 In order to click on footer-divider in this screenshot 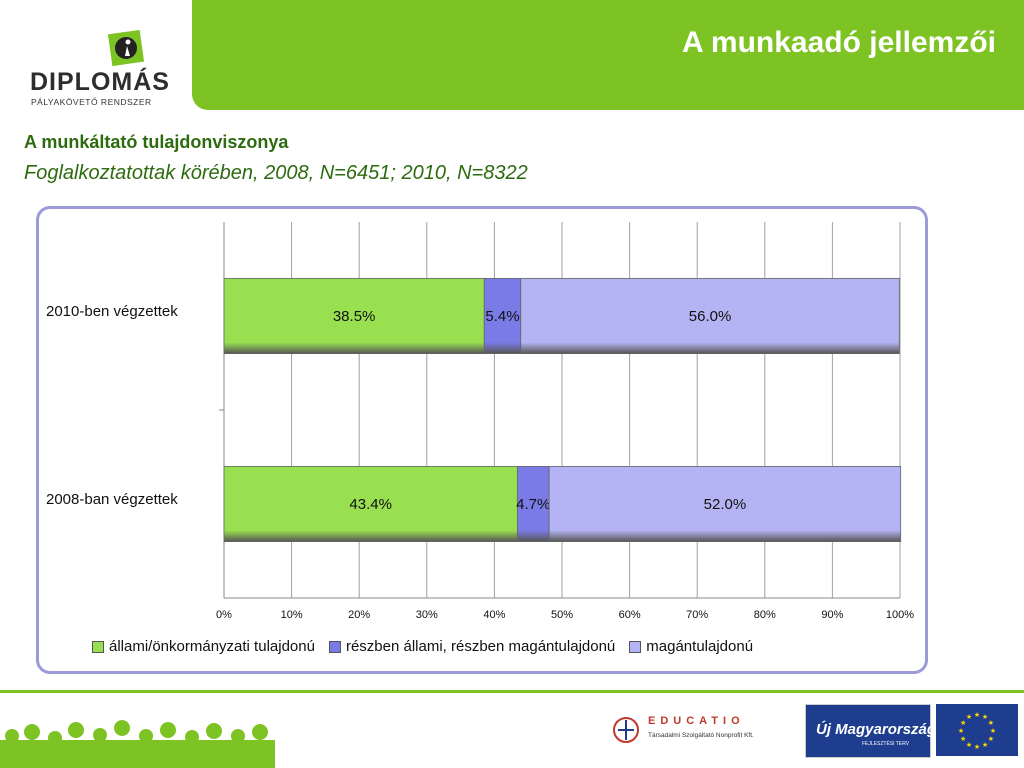, I will do `click(512, 691)`.